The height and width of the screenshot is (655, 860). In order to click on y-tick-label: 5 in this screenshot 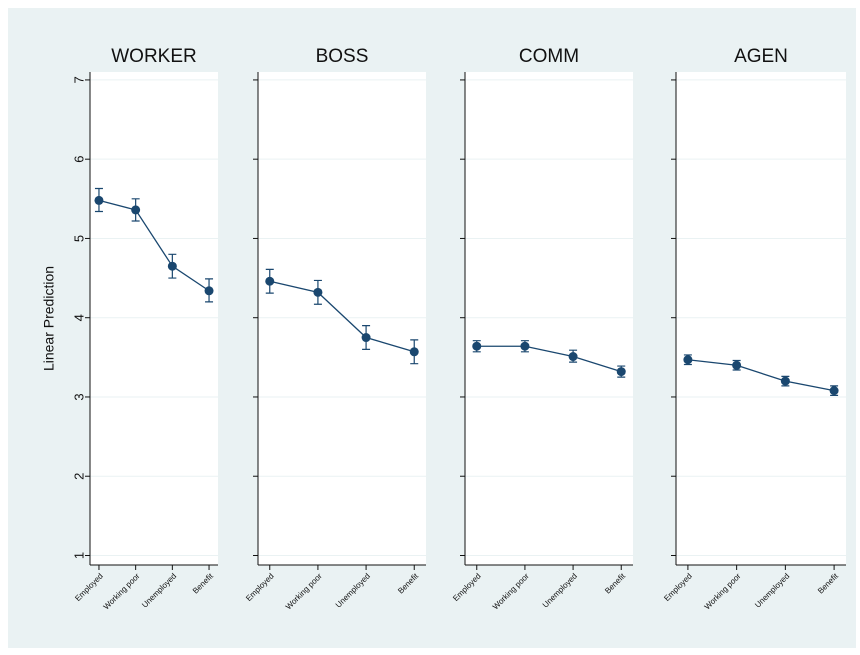, I will do `click(78, 238)`.